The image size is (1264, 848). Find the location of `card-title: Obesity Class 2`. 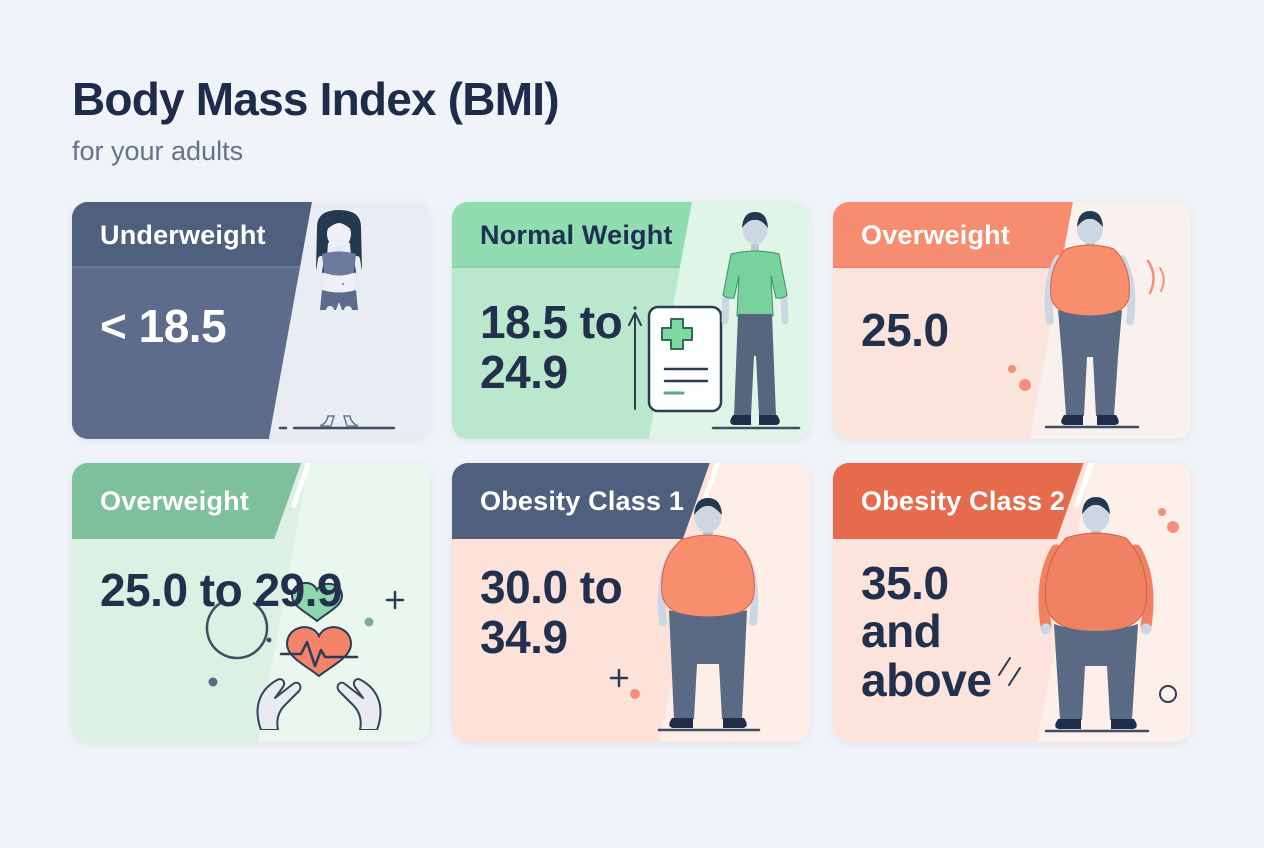

card-title: Obesity Class 2 is located at coordinates (963, 500).